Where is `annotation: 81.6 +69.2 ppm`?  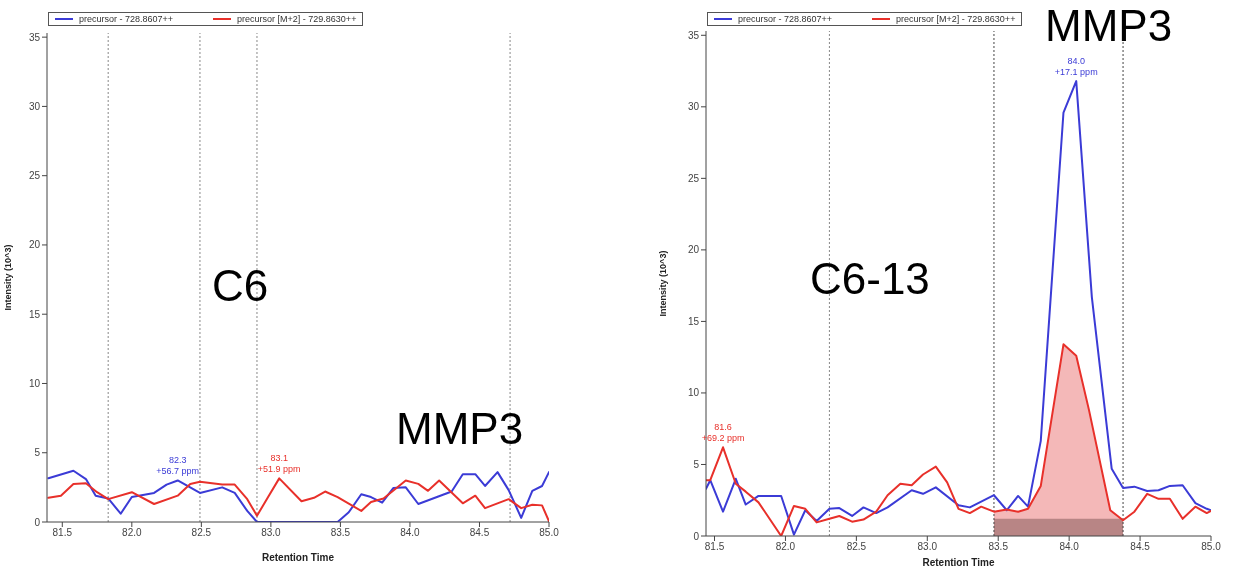 annotation: 81.6 +69.2 ppm is located at coordinates (723, 433).